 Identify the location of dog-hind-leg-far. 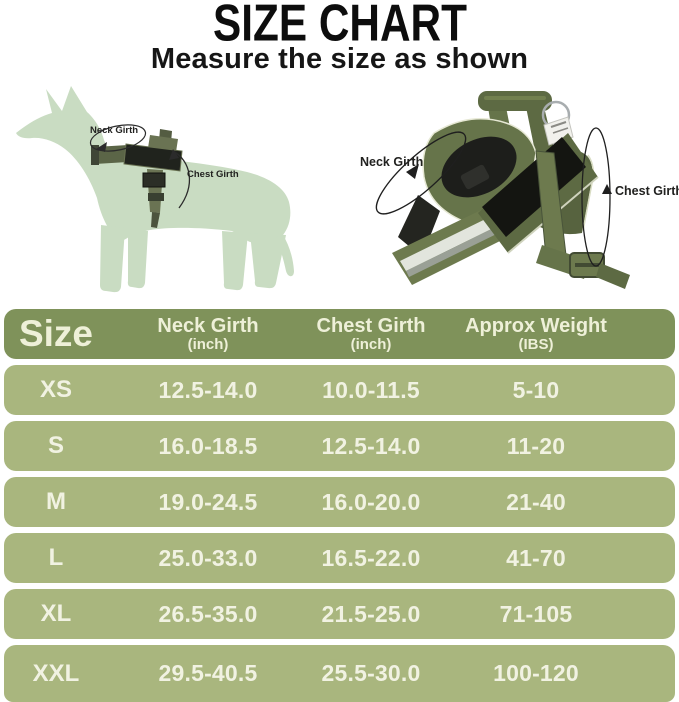
(235, 261).